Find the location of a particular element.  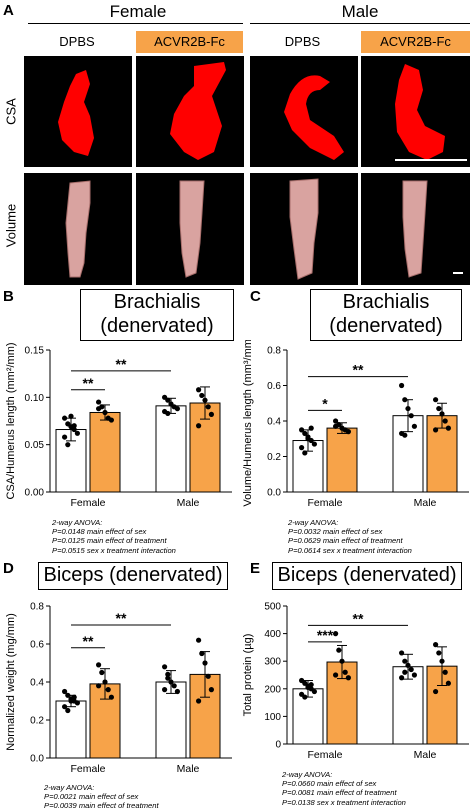

anova-line: P=0.0125 main effect of treatment is located at coordinates (109, 541).